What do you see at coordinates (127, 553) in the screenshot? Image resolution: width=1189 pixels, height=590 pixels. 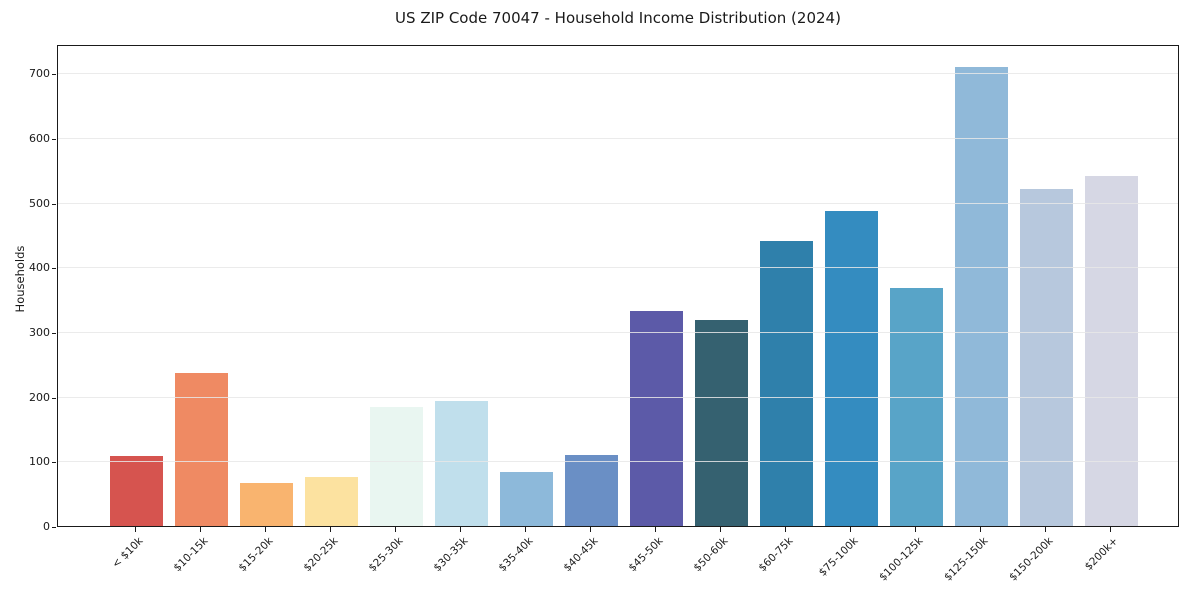 I see `x-tick-label: < $10k` at bounding box center [127, 553].